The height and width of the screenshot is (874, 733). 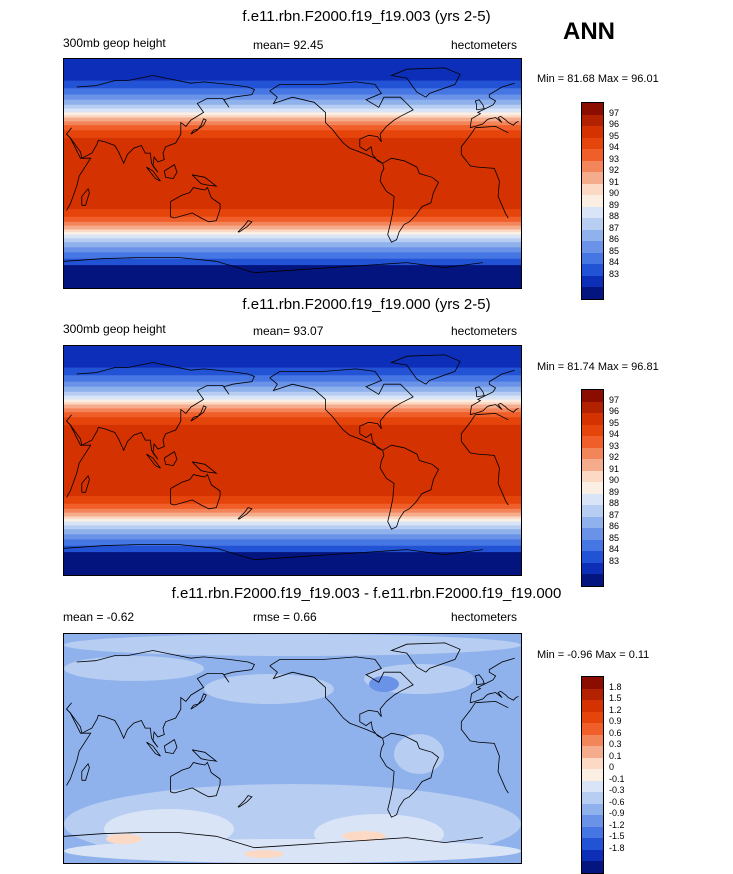 What do you see at coordinates (614, 193) in the screenshot?
I see `colorbar-label: 90` at bounding box center [614, 193].